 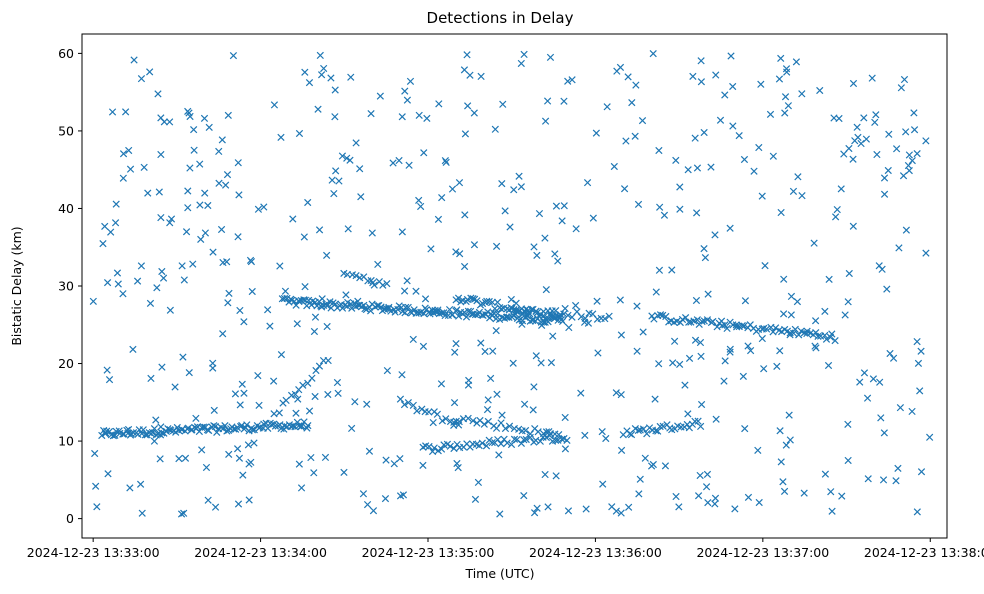 What do you see at coordinates (762, 552) in the screenshot?
I see `x-tick-label: 2024-12-23 13:37:00` at bounding box center [762, 552].